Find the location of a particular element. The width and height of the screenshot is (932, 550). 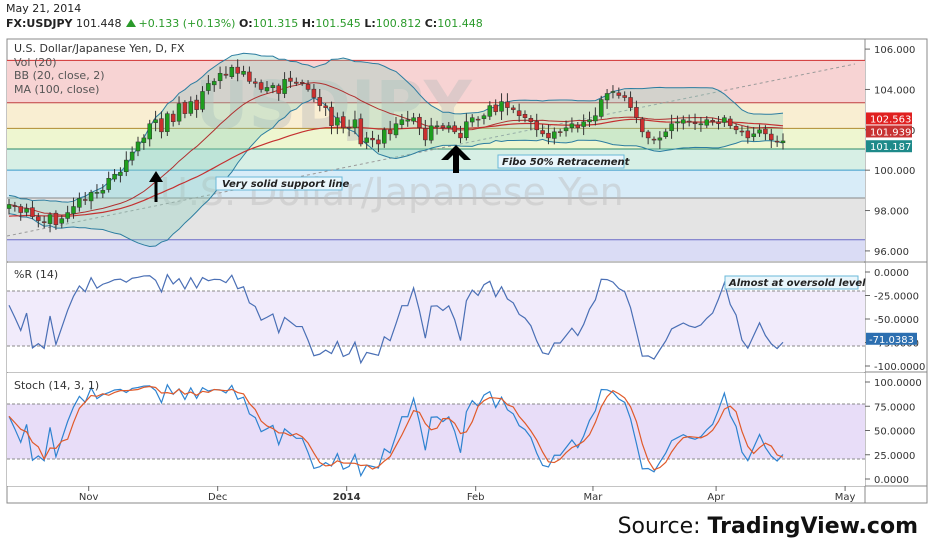

stoch-tick-label: 25.0000 is located at coordinates (894, 456).